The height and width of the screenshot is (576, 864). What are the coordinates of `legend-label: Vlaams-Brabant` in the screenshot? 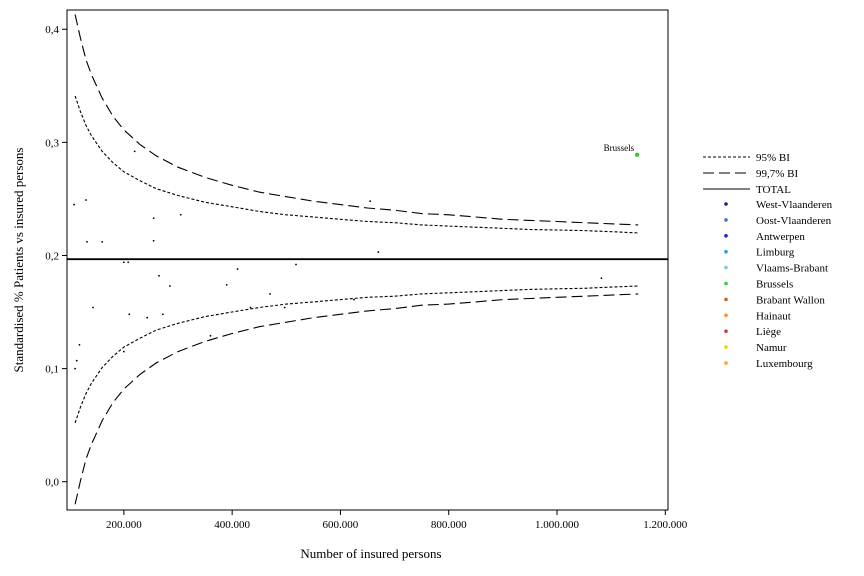 It's located at (792, 269).